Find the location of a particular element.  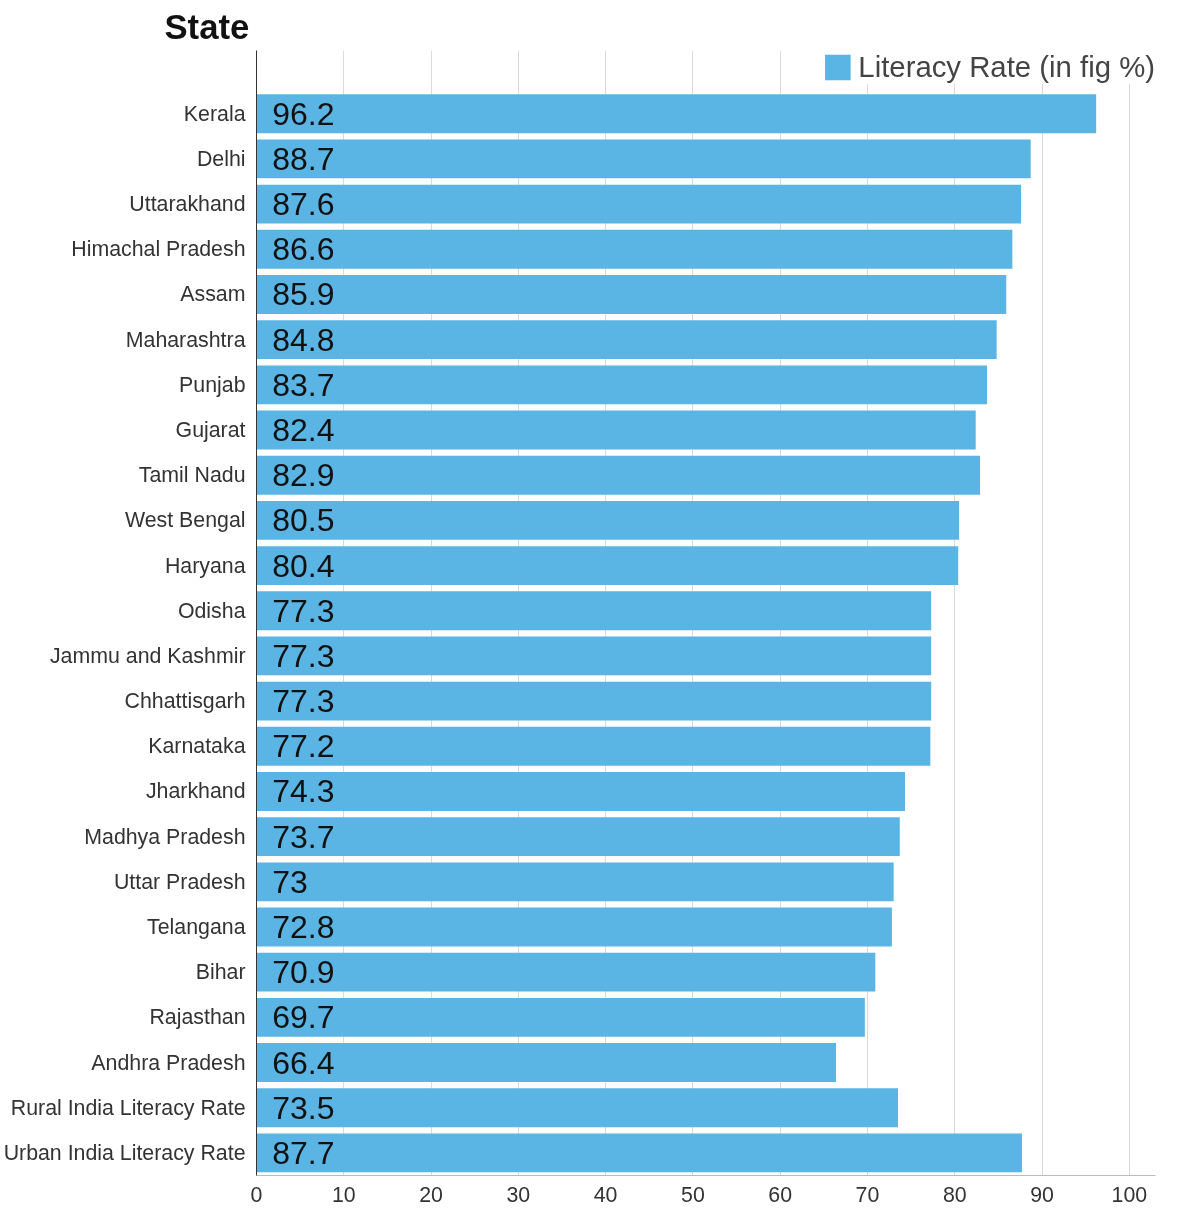

data-label: 73 is located at coordinates (290, 881).